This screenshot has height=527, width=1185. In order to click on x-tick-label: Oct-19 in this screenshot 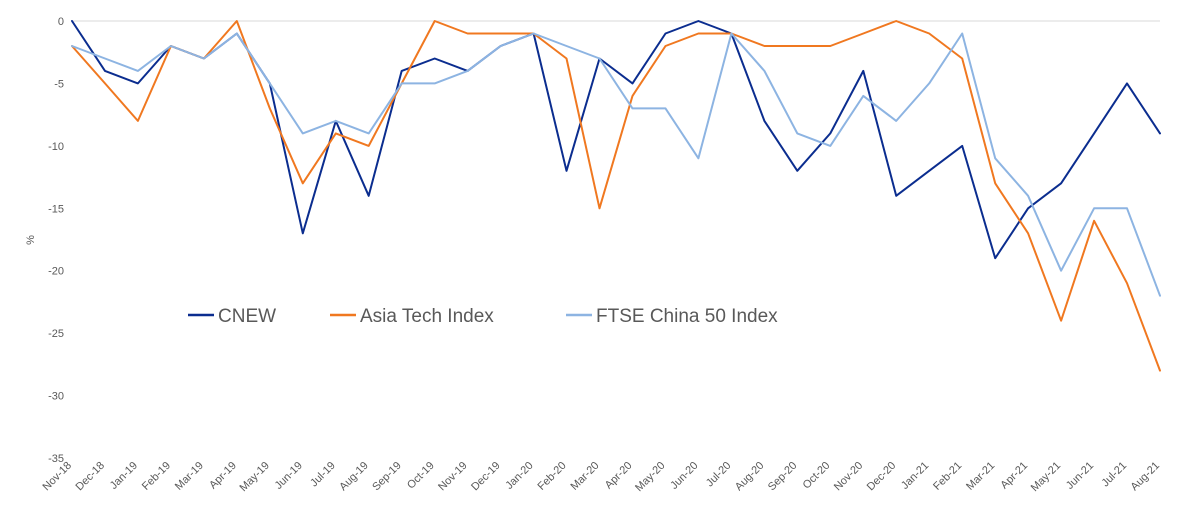, I will do `click(421, 476)`.